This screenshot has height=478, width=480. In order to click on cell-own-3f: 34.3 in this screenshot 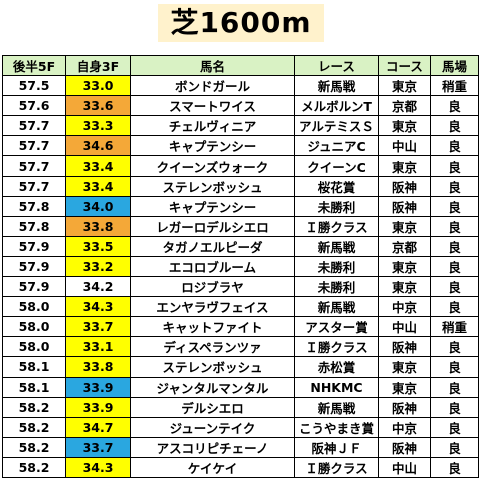, I will do `click(98, 467)`.